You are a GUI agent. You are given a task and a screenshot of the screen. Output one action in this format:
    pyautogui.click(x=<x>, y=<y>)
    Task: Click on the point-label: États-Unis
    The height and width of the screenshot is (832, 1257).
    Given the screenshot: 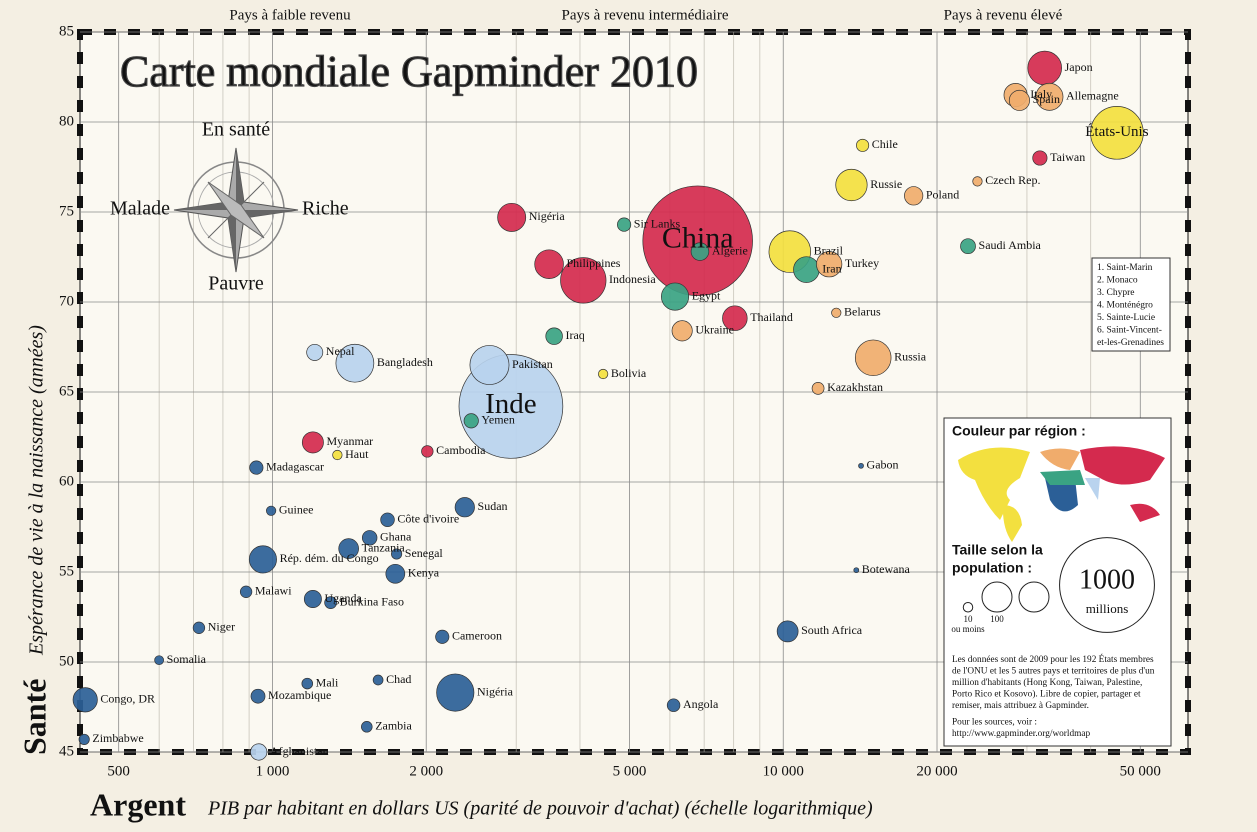 What is the action you would take?
    pyautogui.click(x=1116, y=131)
    